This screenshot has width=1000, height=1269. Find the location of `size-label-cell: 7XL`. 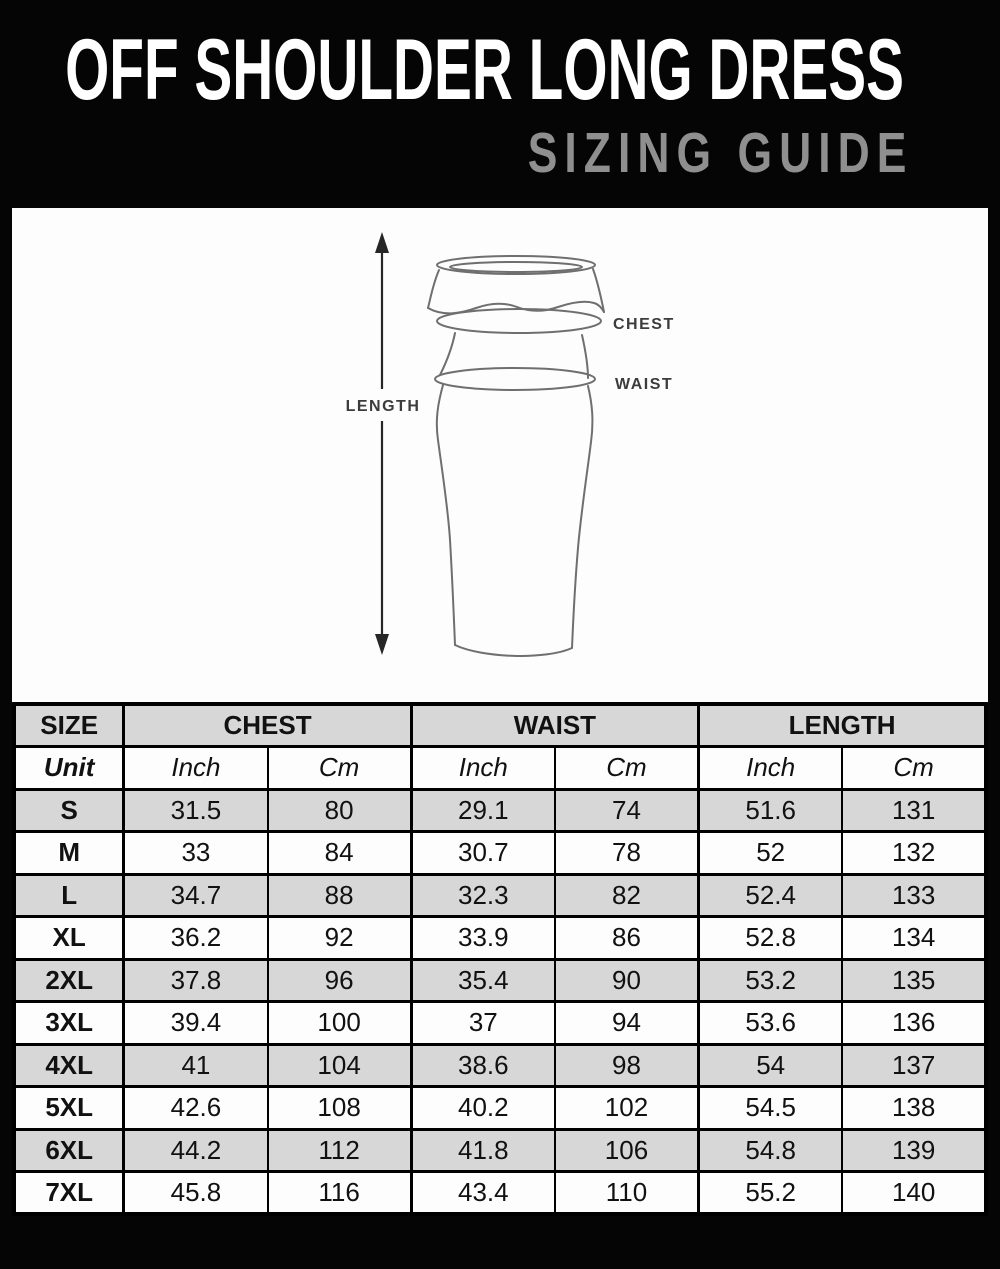

size-label-cell: 7XL is located at coordinates (69, 1193).